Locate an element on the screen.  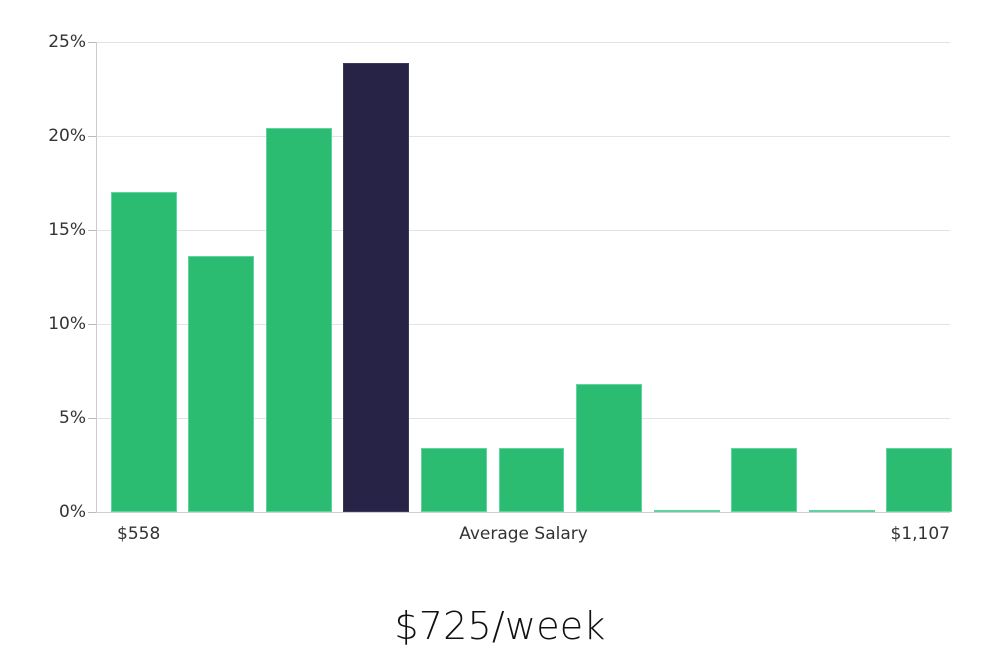
chart-title: $725/week is located at coordinates (500, 626).